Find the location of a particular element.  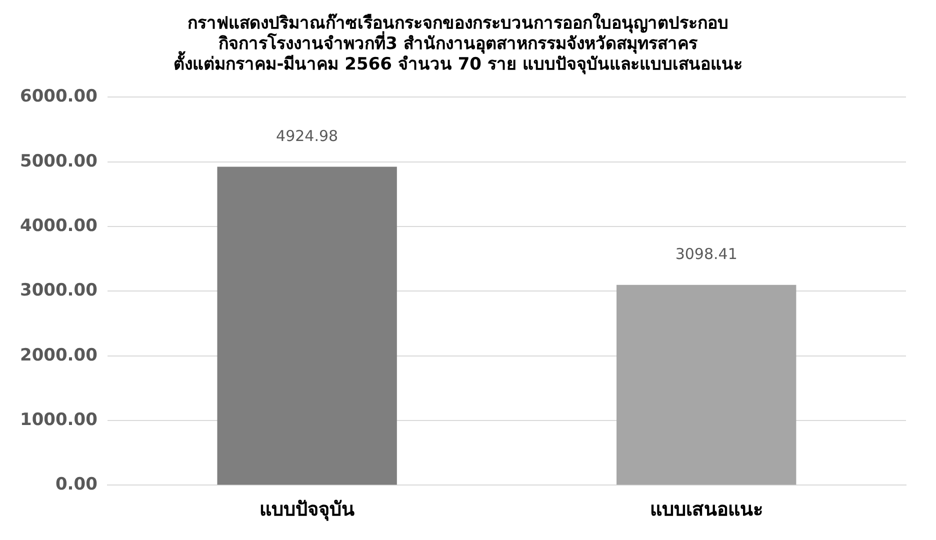

y-tick-label: 4000.00 is located at coordinates (59, 226).